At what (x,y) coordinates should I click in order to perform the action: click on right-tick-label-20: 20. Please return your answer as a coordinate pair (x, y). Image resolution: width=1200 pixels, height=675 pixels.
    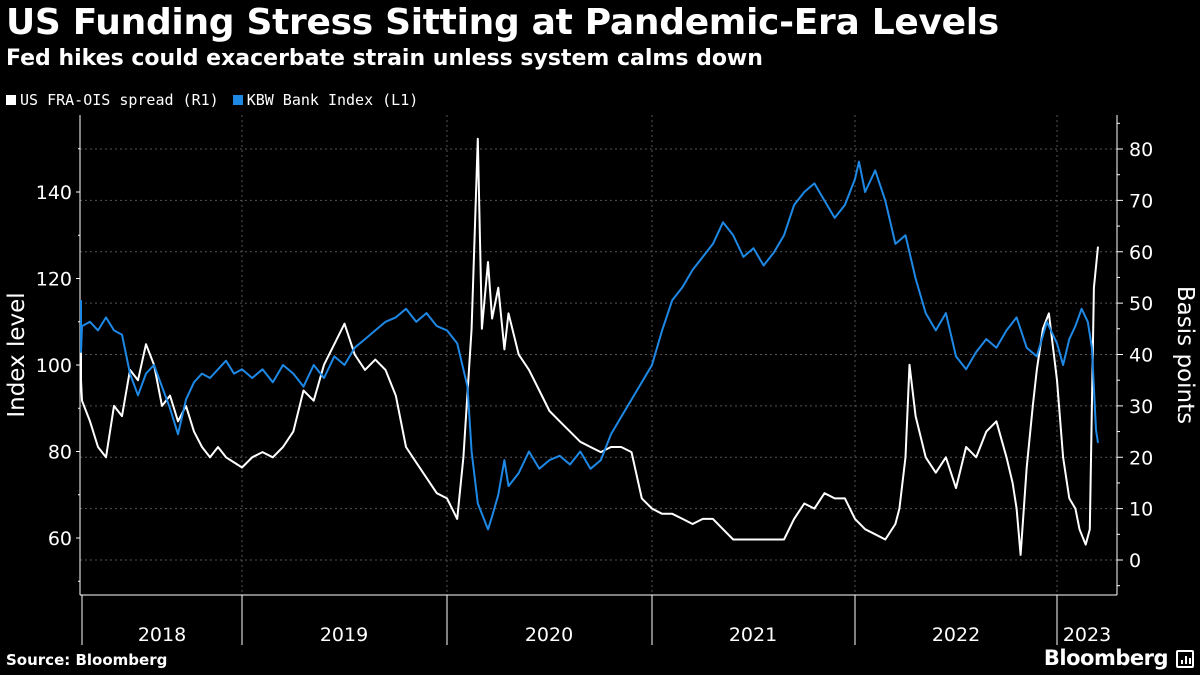
    Looking at the image, I should click on (1141, 458).